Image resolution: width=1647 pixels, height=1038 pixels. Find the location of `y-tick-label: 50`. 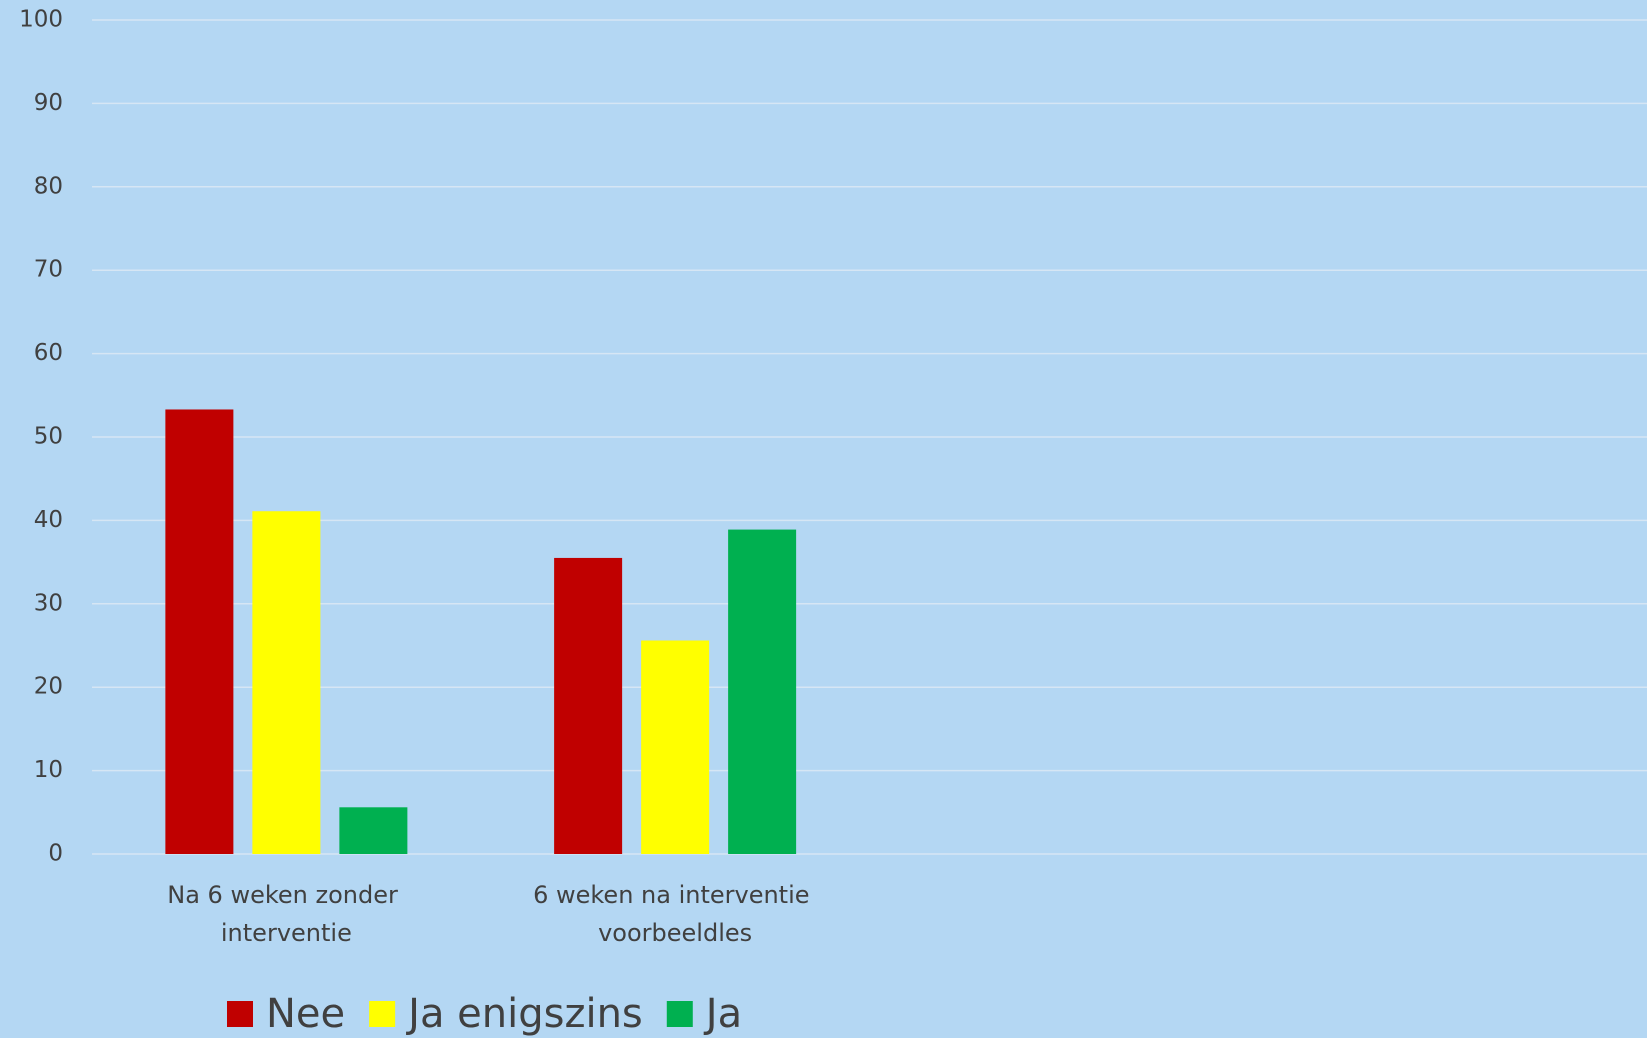

y-tick-label: 50 is located at coordinates (48, 437).